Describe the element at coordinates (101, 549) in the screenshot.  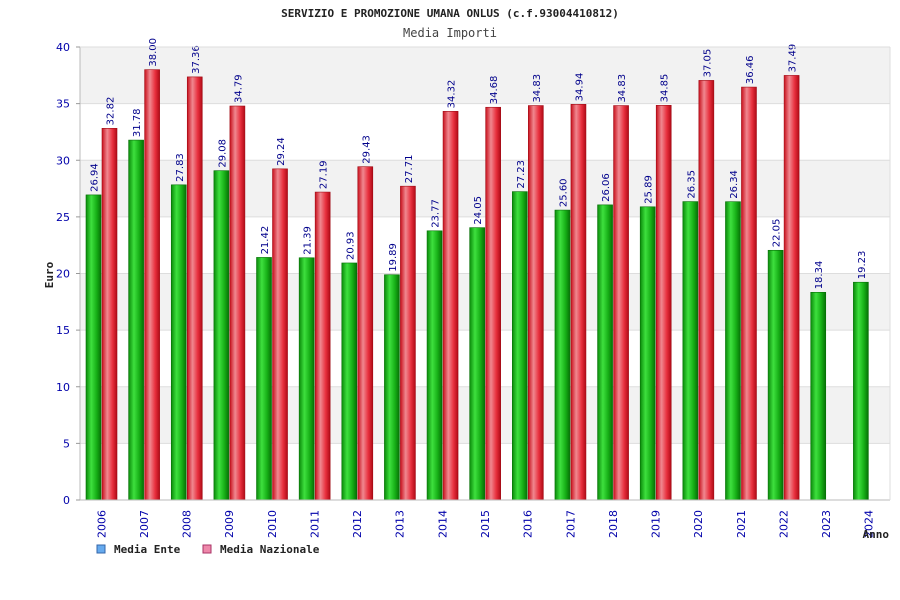
I see `legend-swatch-media-ente` at that location.